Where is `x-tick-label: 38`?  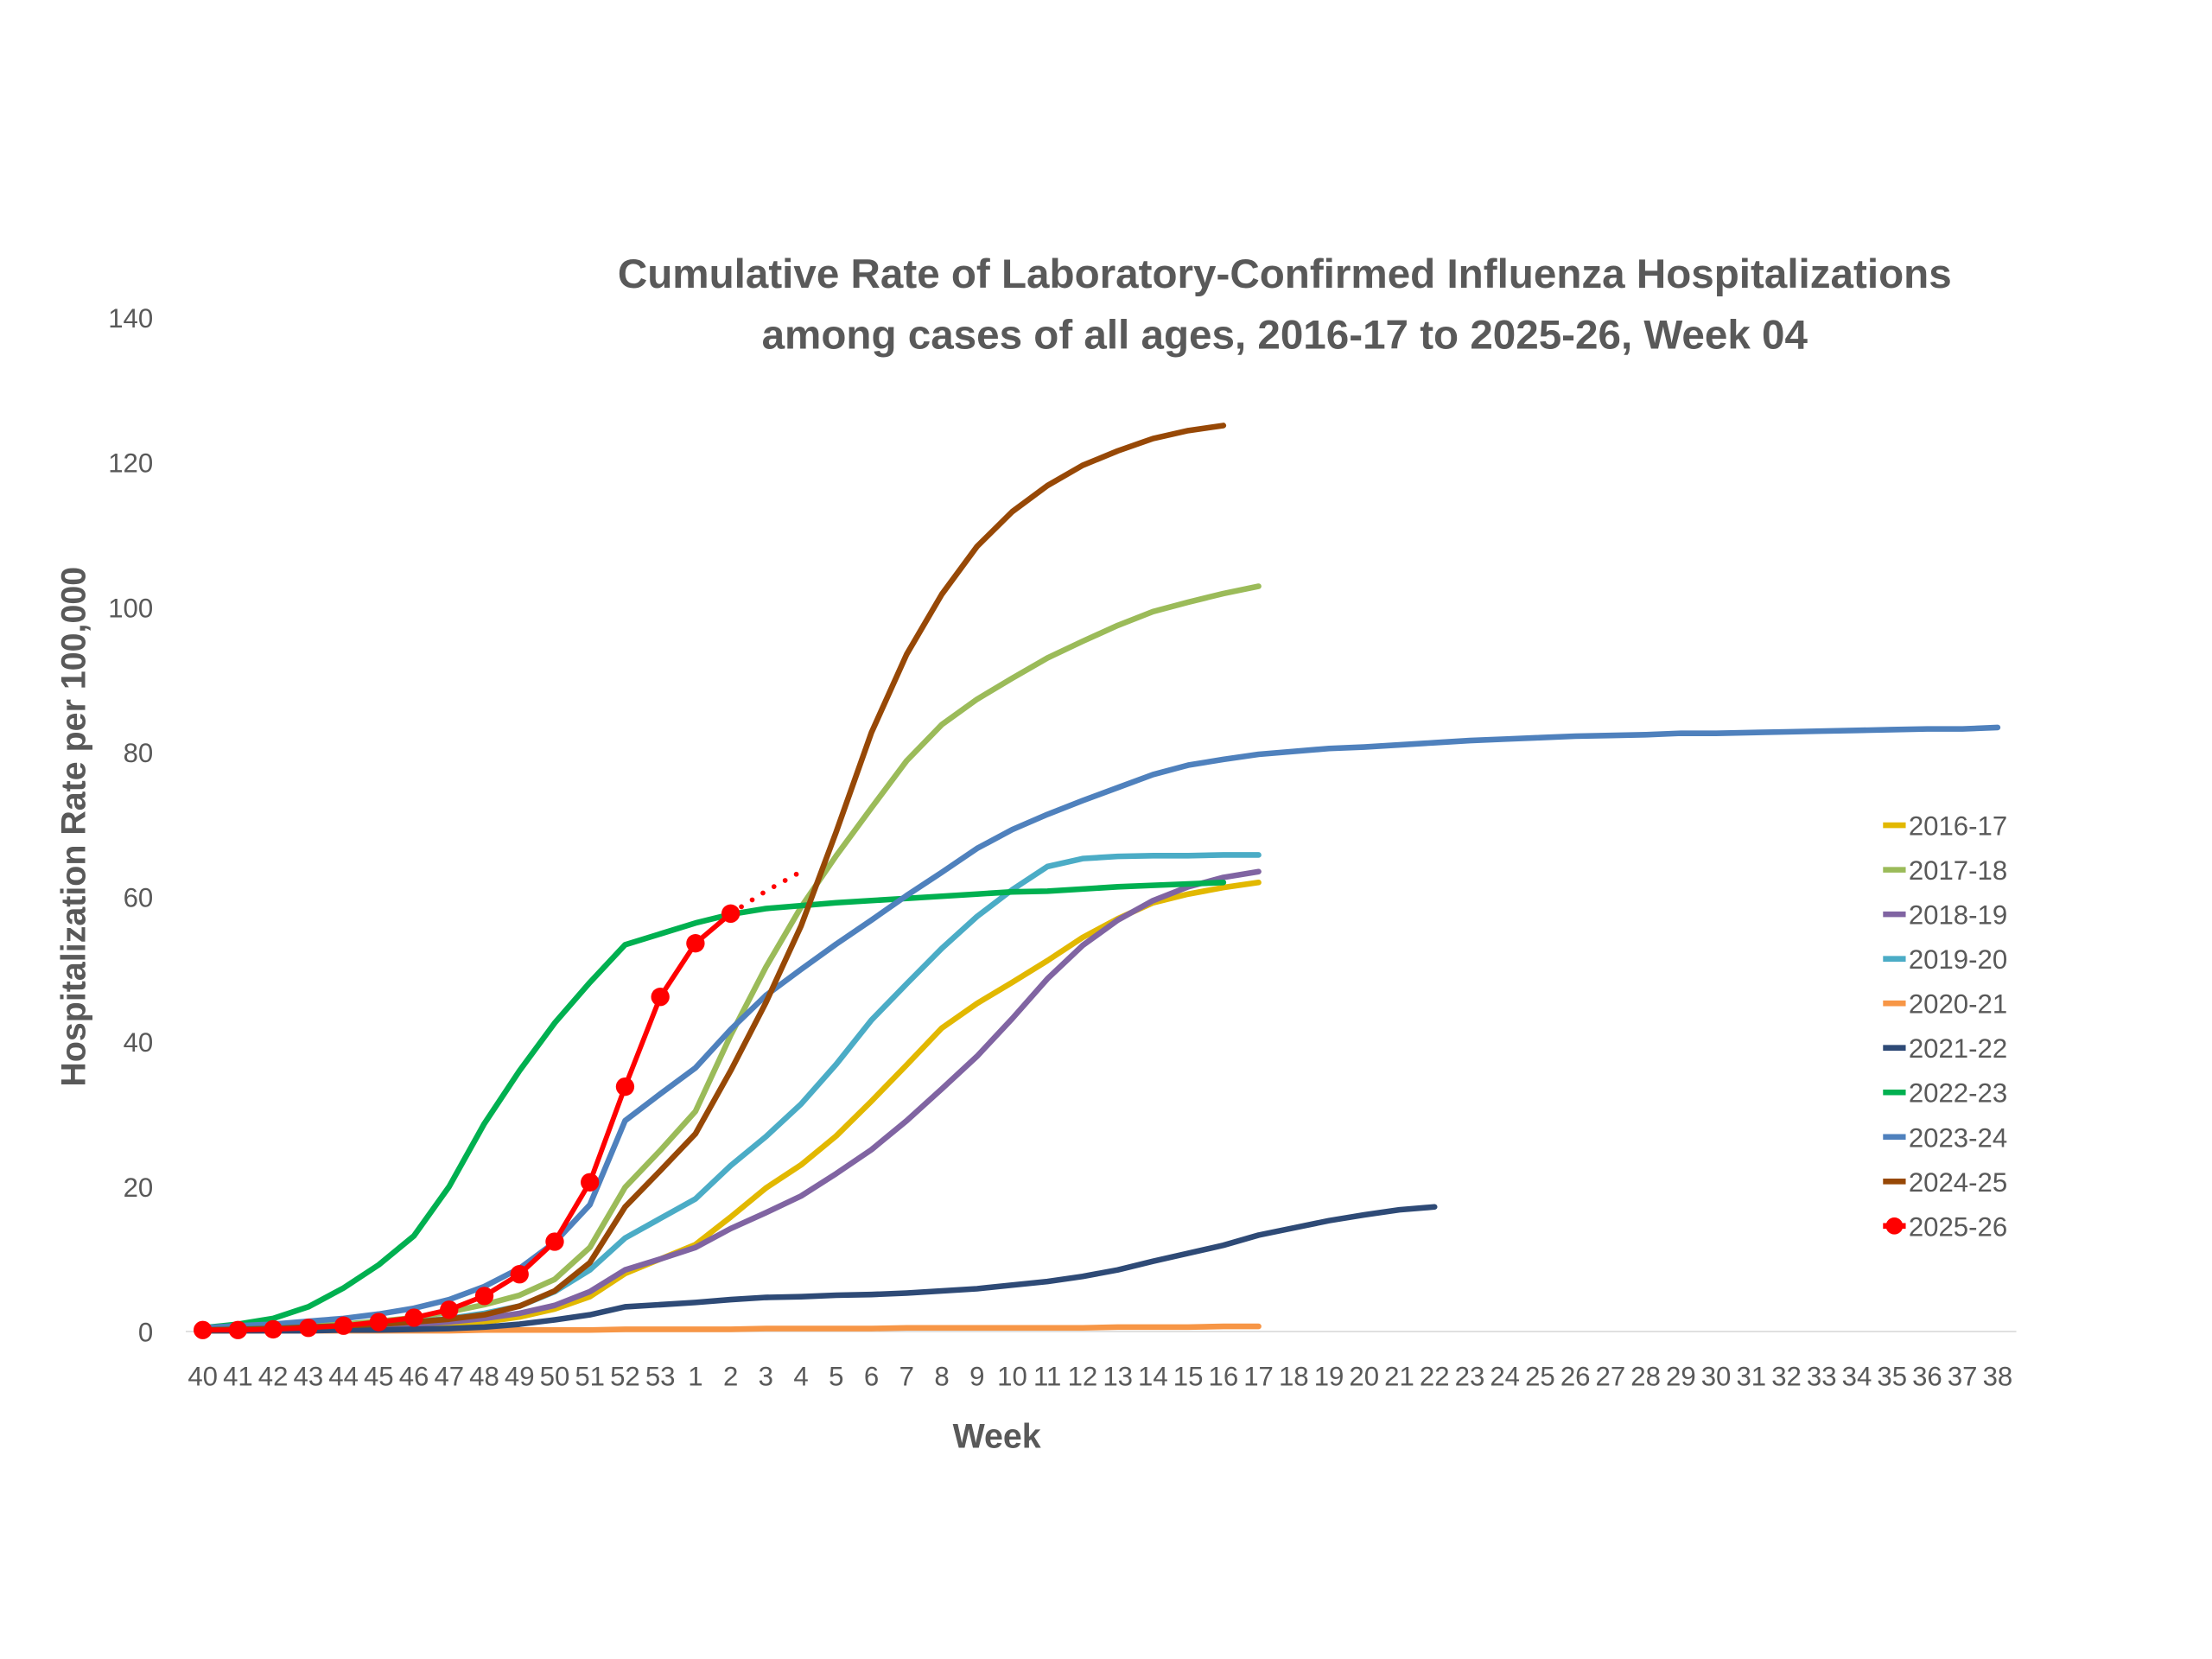 x-tick-label: 38 is located at coordinates (1998, 1376).